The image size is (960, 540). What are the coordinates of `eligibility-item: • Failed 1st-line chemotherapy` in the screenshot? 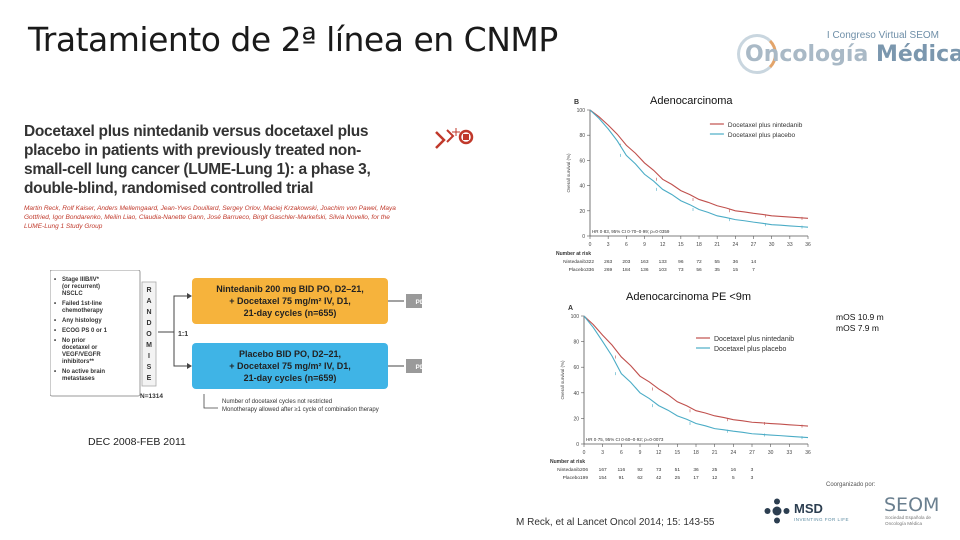 It's located at (79, 307).